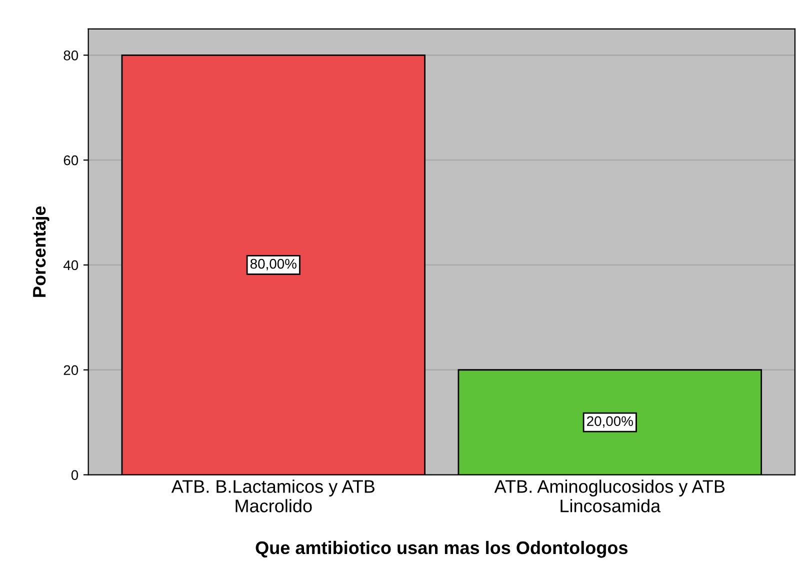  What do you see at coordinates (41, 251) in the screenshot?
I see `y-axis-title: Porcentaje` at bounding box center [41, 251].